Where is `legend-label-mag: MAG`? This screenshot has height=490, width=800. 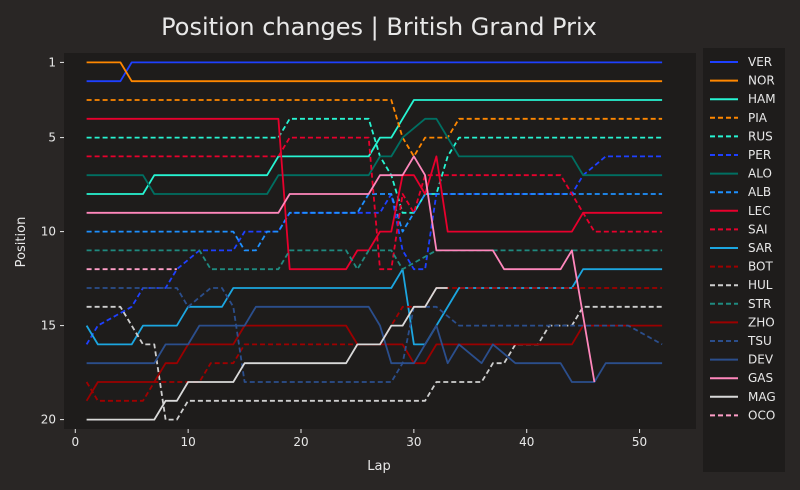
legend-label-mag: MAG is located at coordinates (762, 397).